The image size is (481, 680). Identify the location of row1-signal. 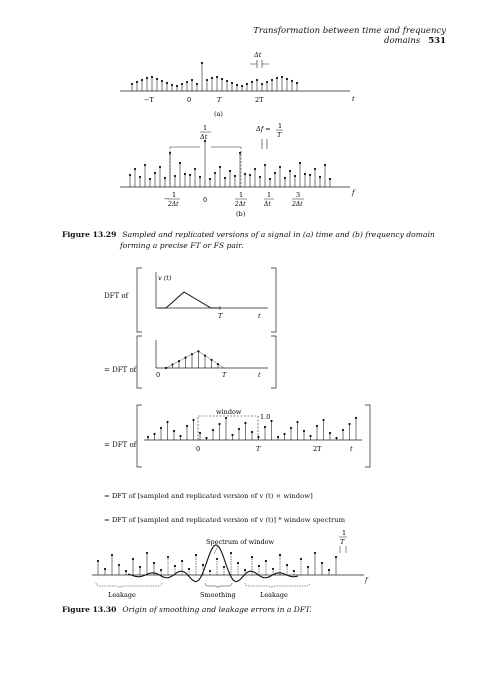
(189, 300).